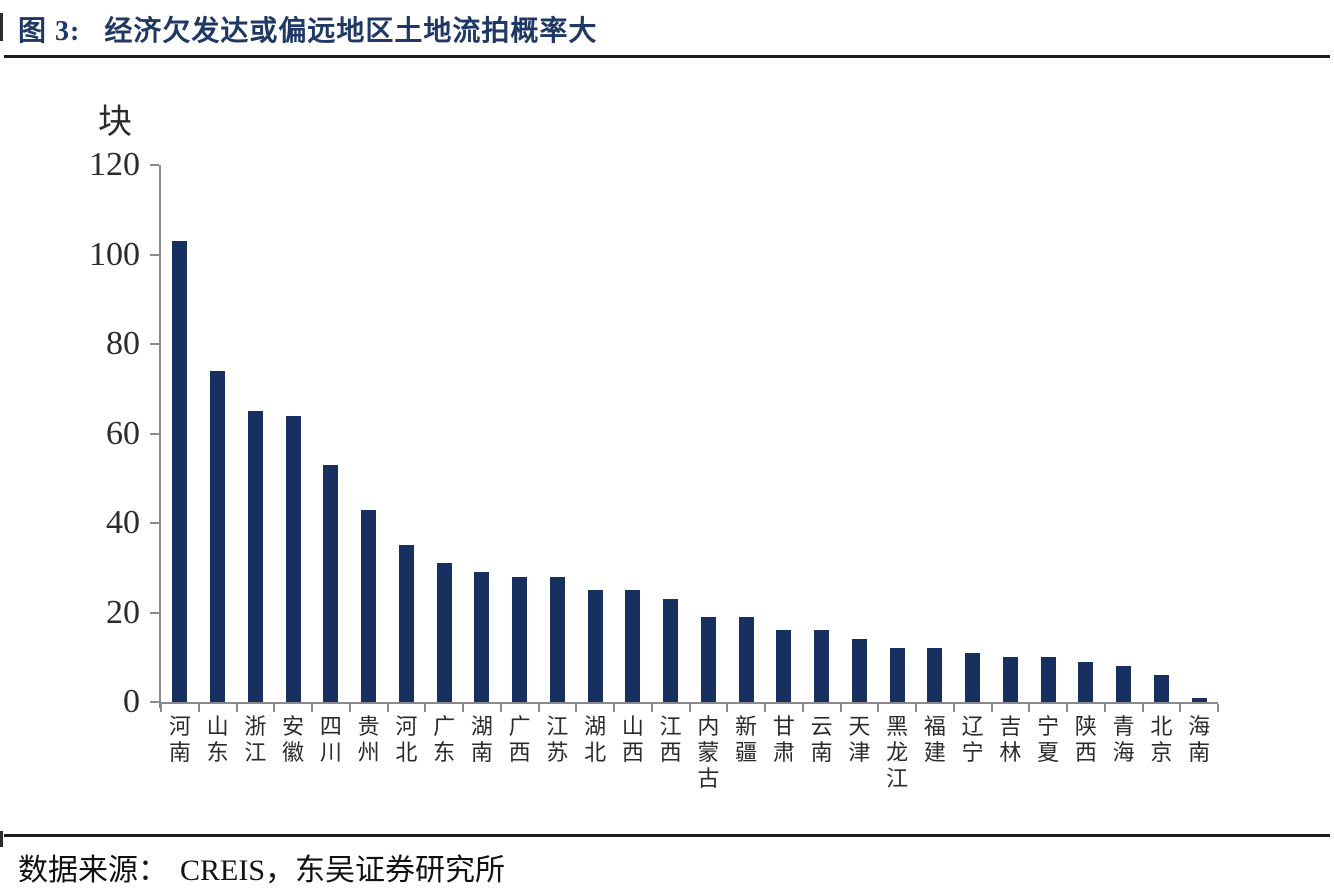 This screenshot has width=1334, height=889. I want to click on x-axis-label: 海南, so click(1199, 739).